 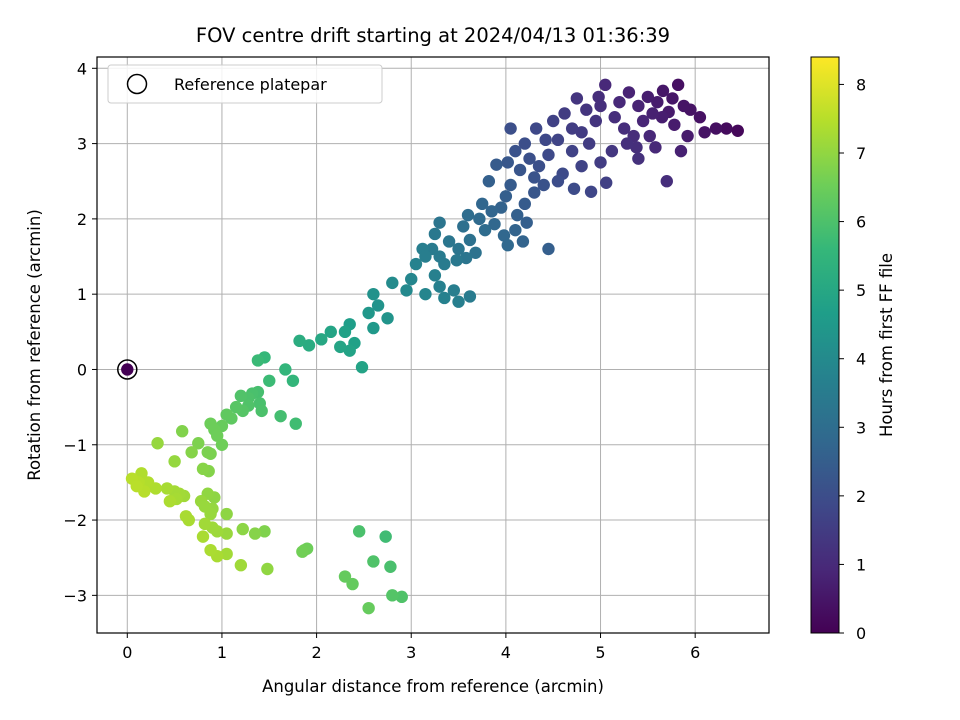 I want to click on y-tick-label: −2, so click(x=75, y=520).